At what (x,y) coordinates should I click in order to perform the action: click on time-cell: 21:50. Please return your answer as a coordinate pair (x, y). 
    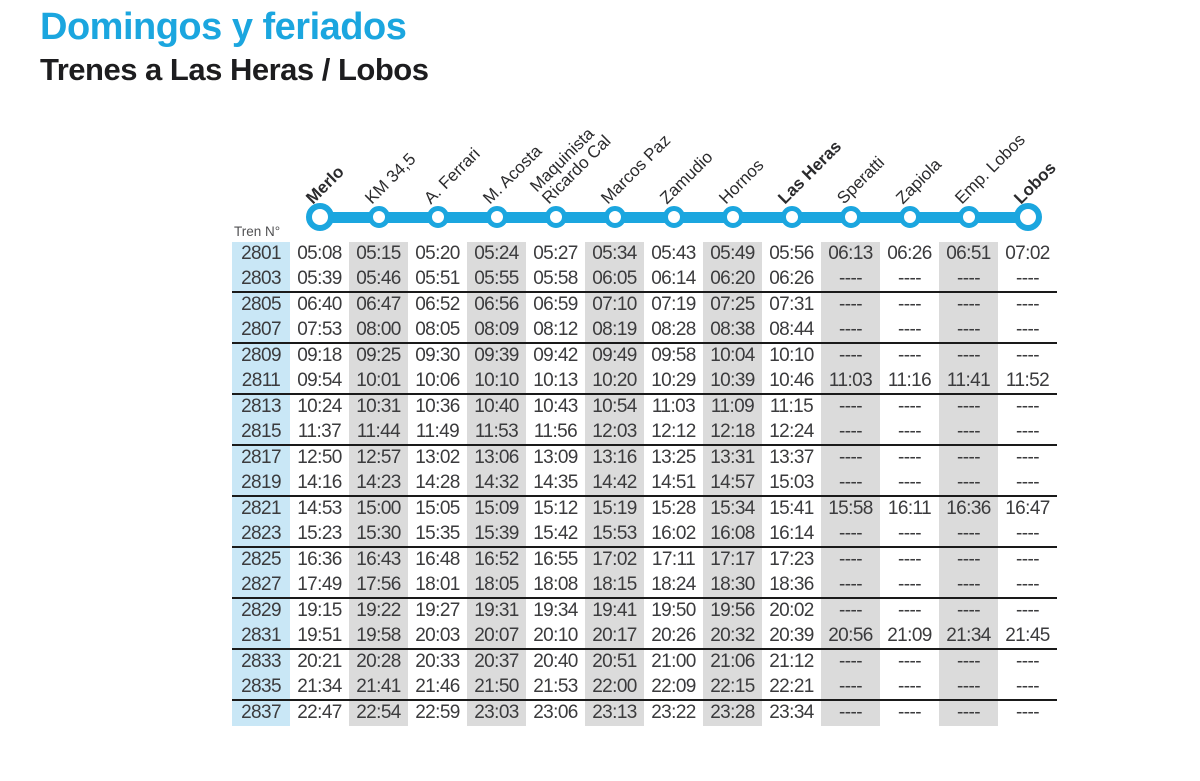
    Looking at the image, I should click on (496, 687).